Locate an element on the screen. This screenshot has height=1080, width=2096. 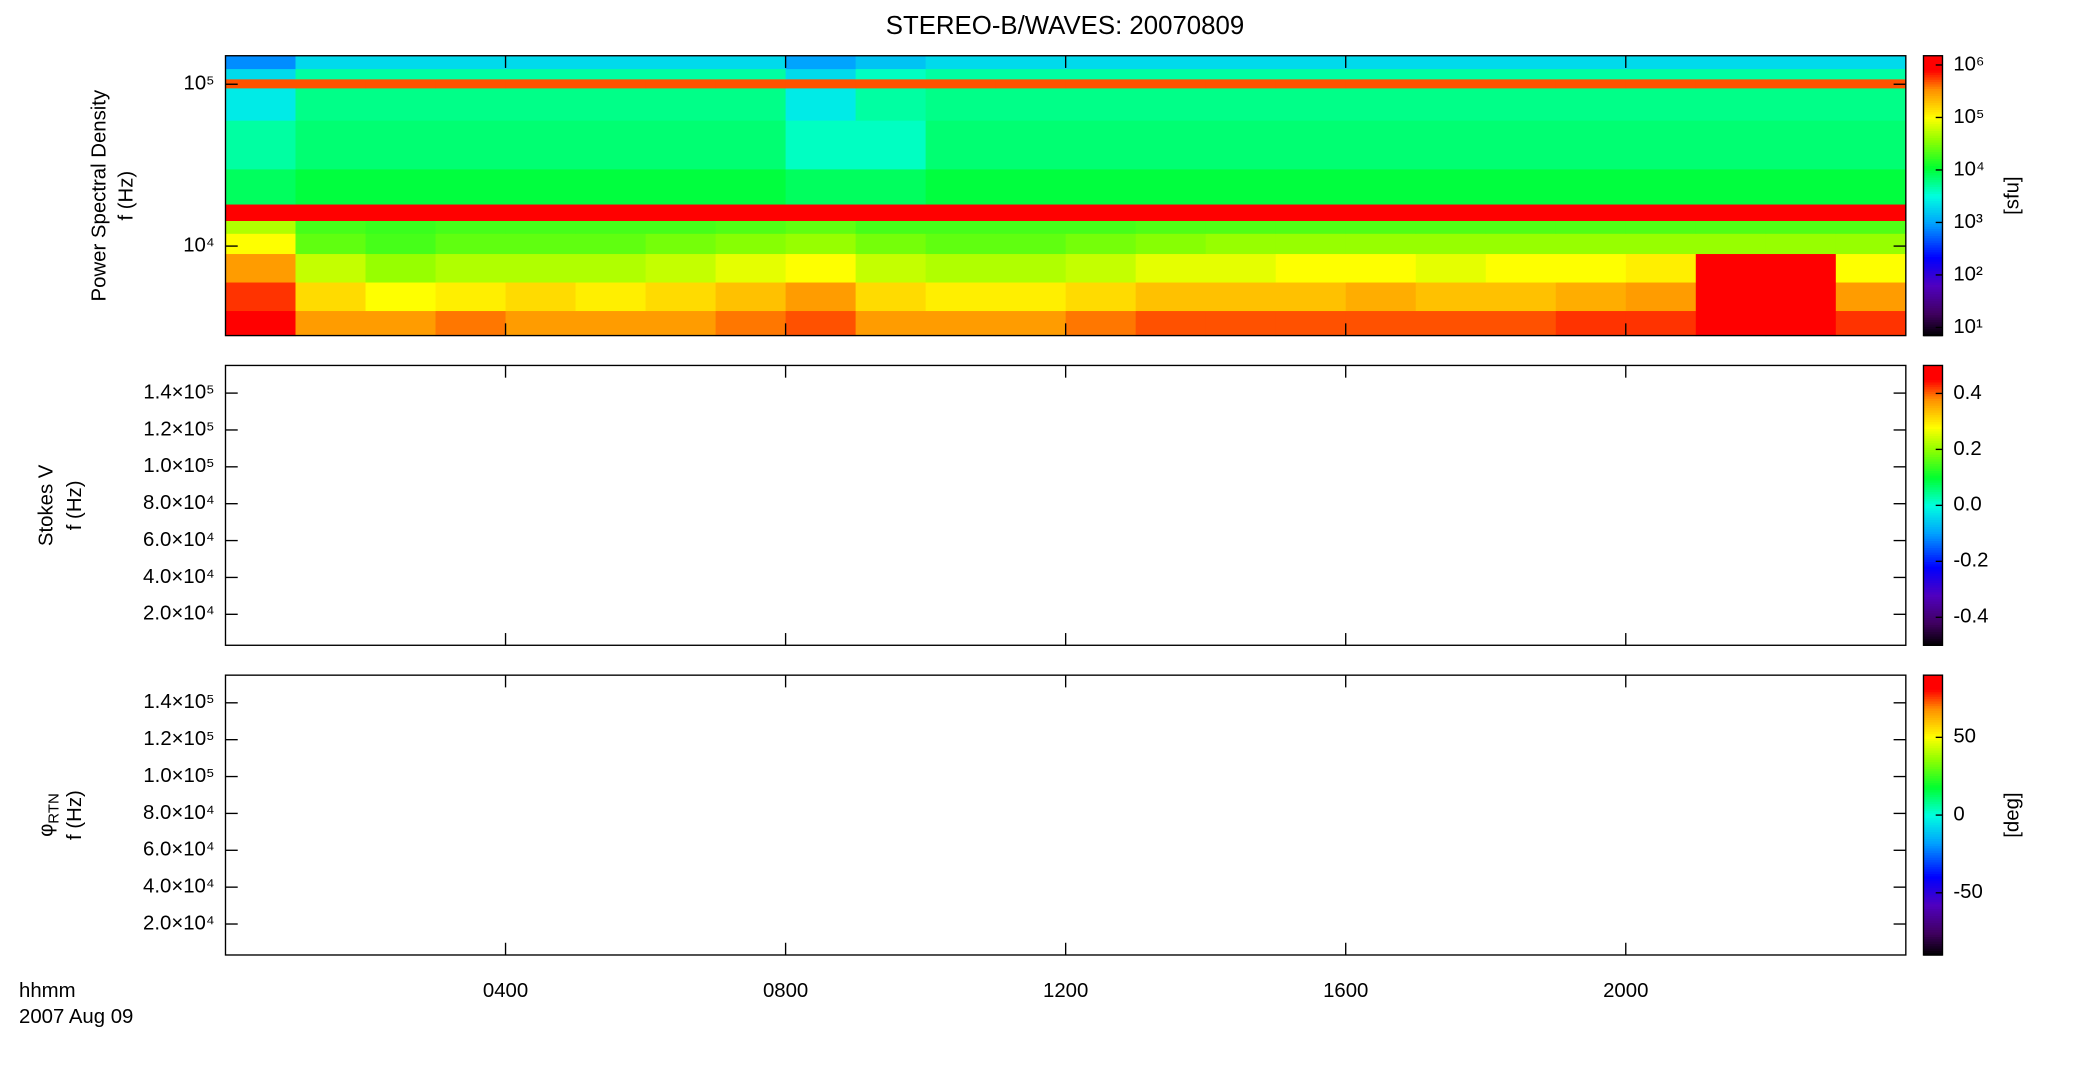
colorbar-tick-label: 10⁴ is located at coordinates (1968, 169).